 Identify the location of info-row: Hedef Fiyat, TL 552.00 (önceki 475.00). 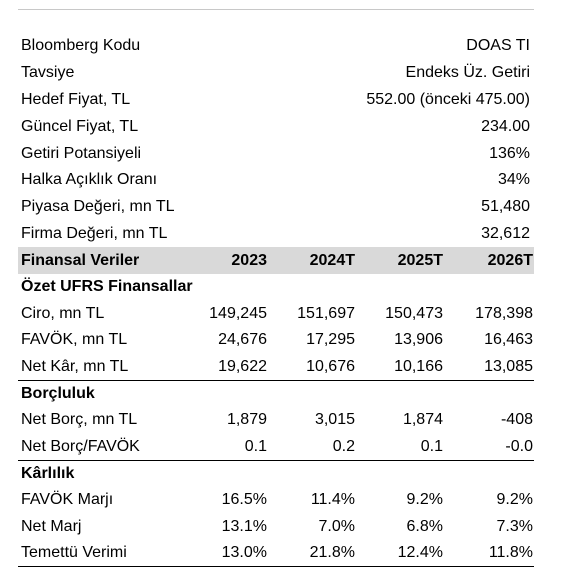
(276, 100).